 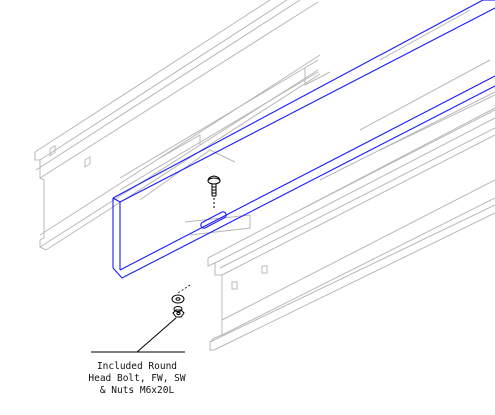 What do you see at coordinates (213, 220) in the screenshot?
I see `bolt-slot` at bounding box center [213, 220].